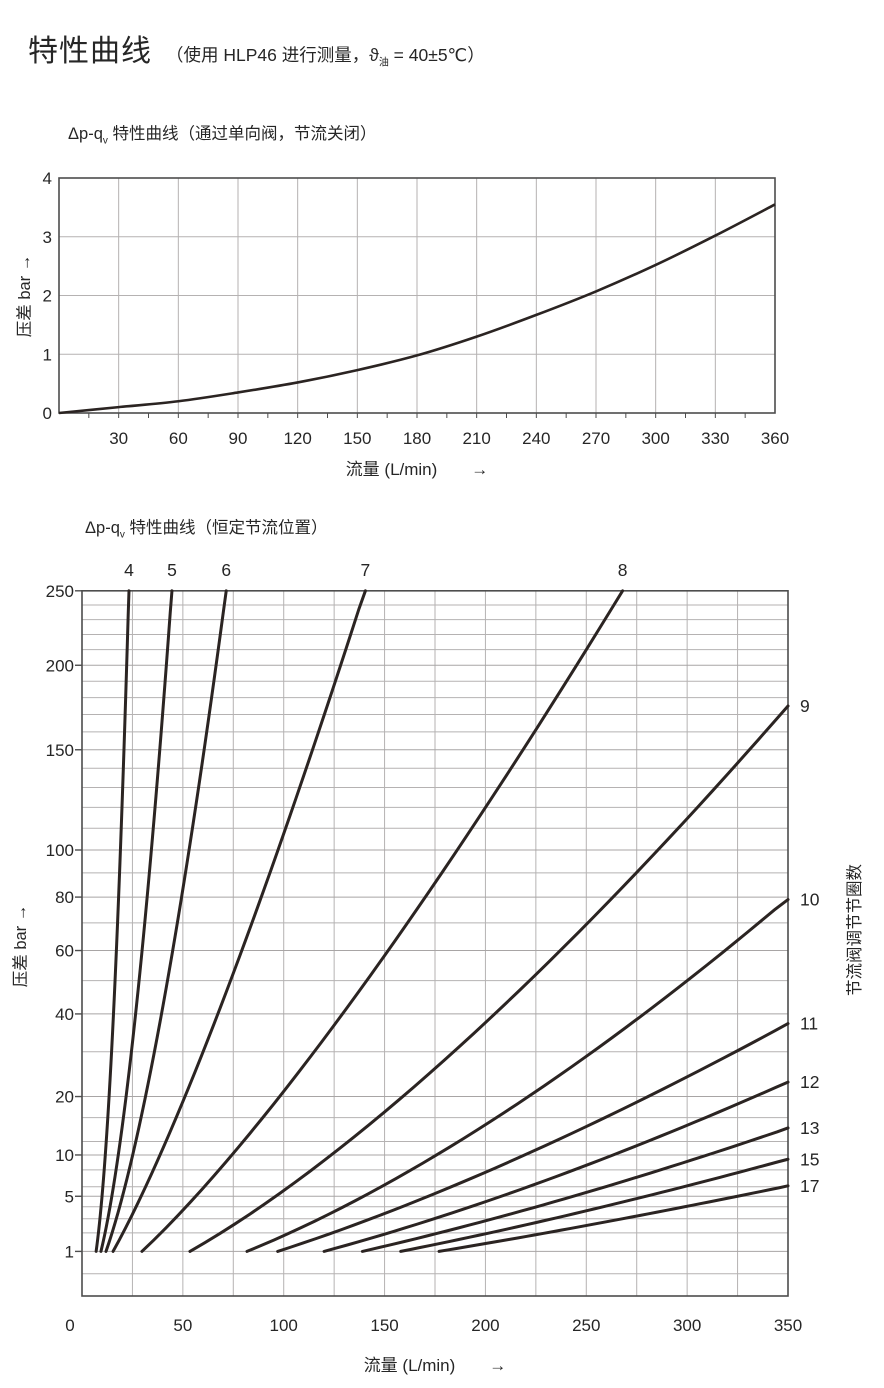 This screenshot has width=884, height=1388. I want to click on x-tick-label: 60, so click(178, 438).